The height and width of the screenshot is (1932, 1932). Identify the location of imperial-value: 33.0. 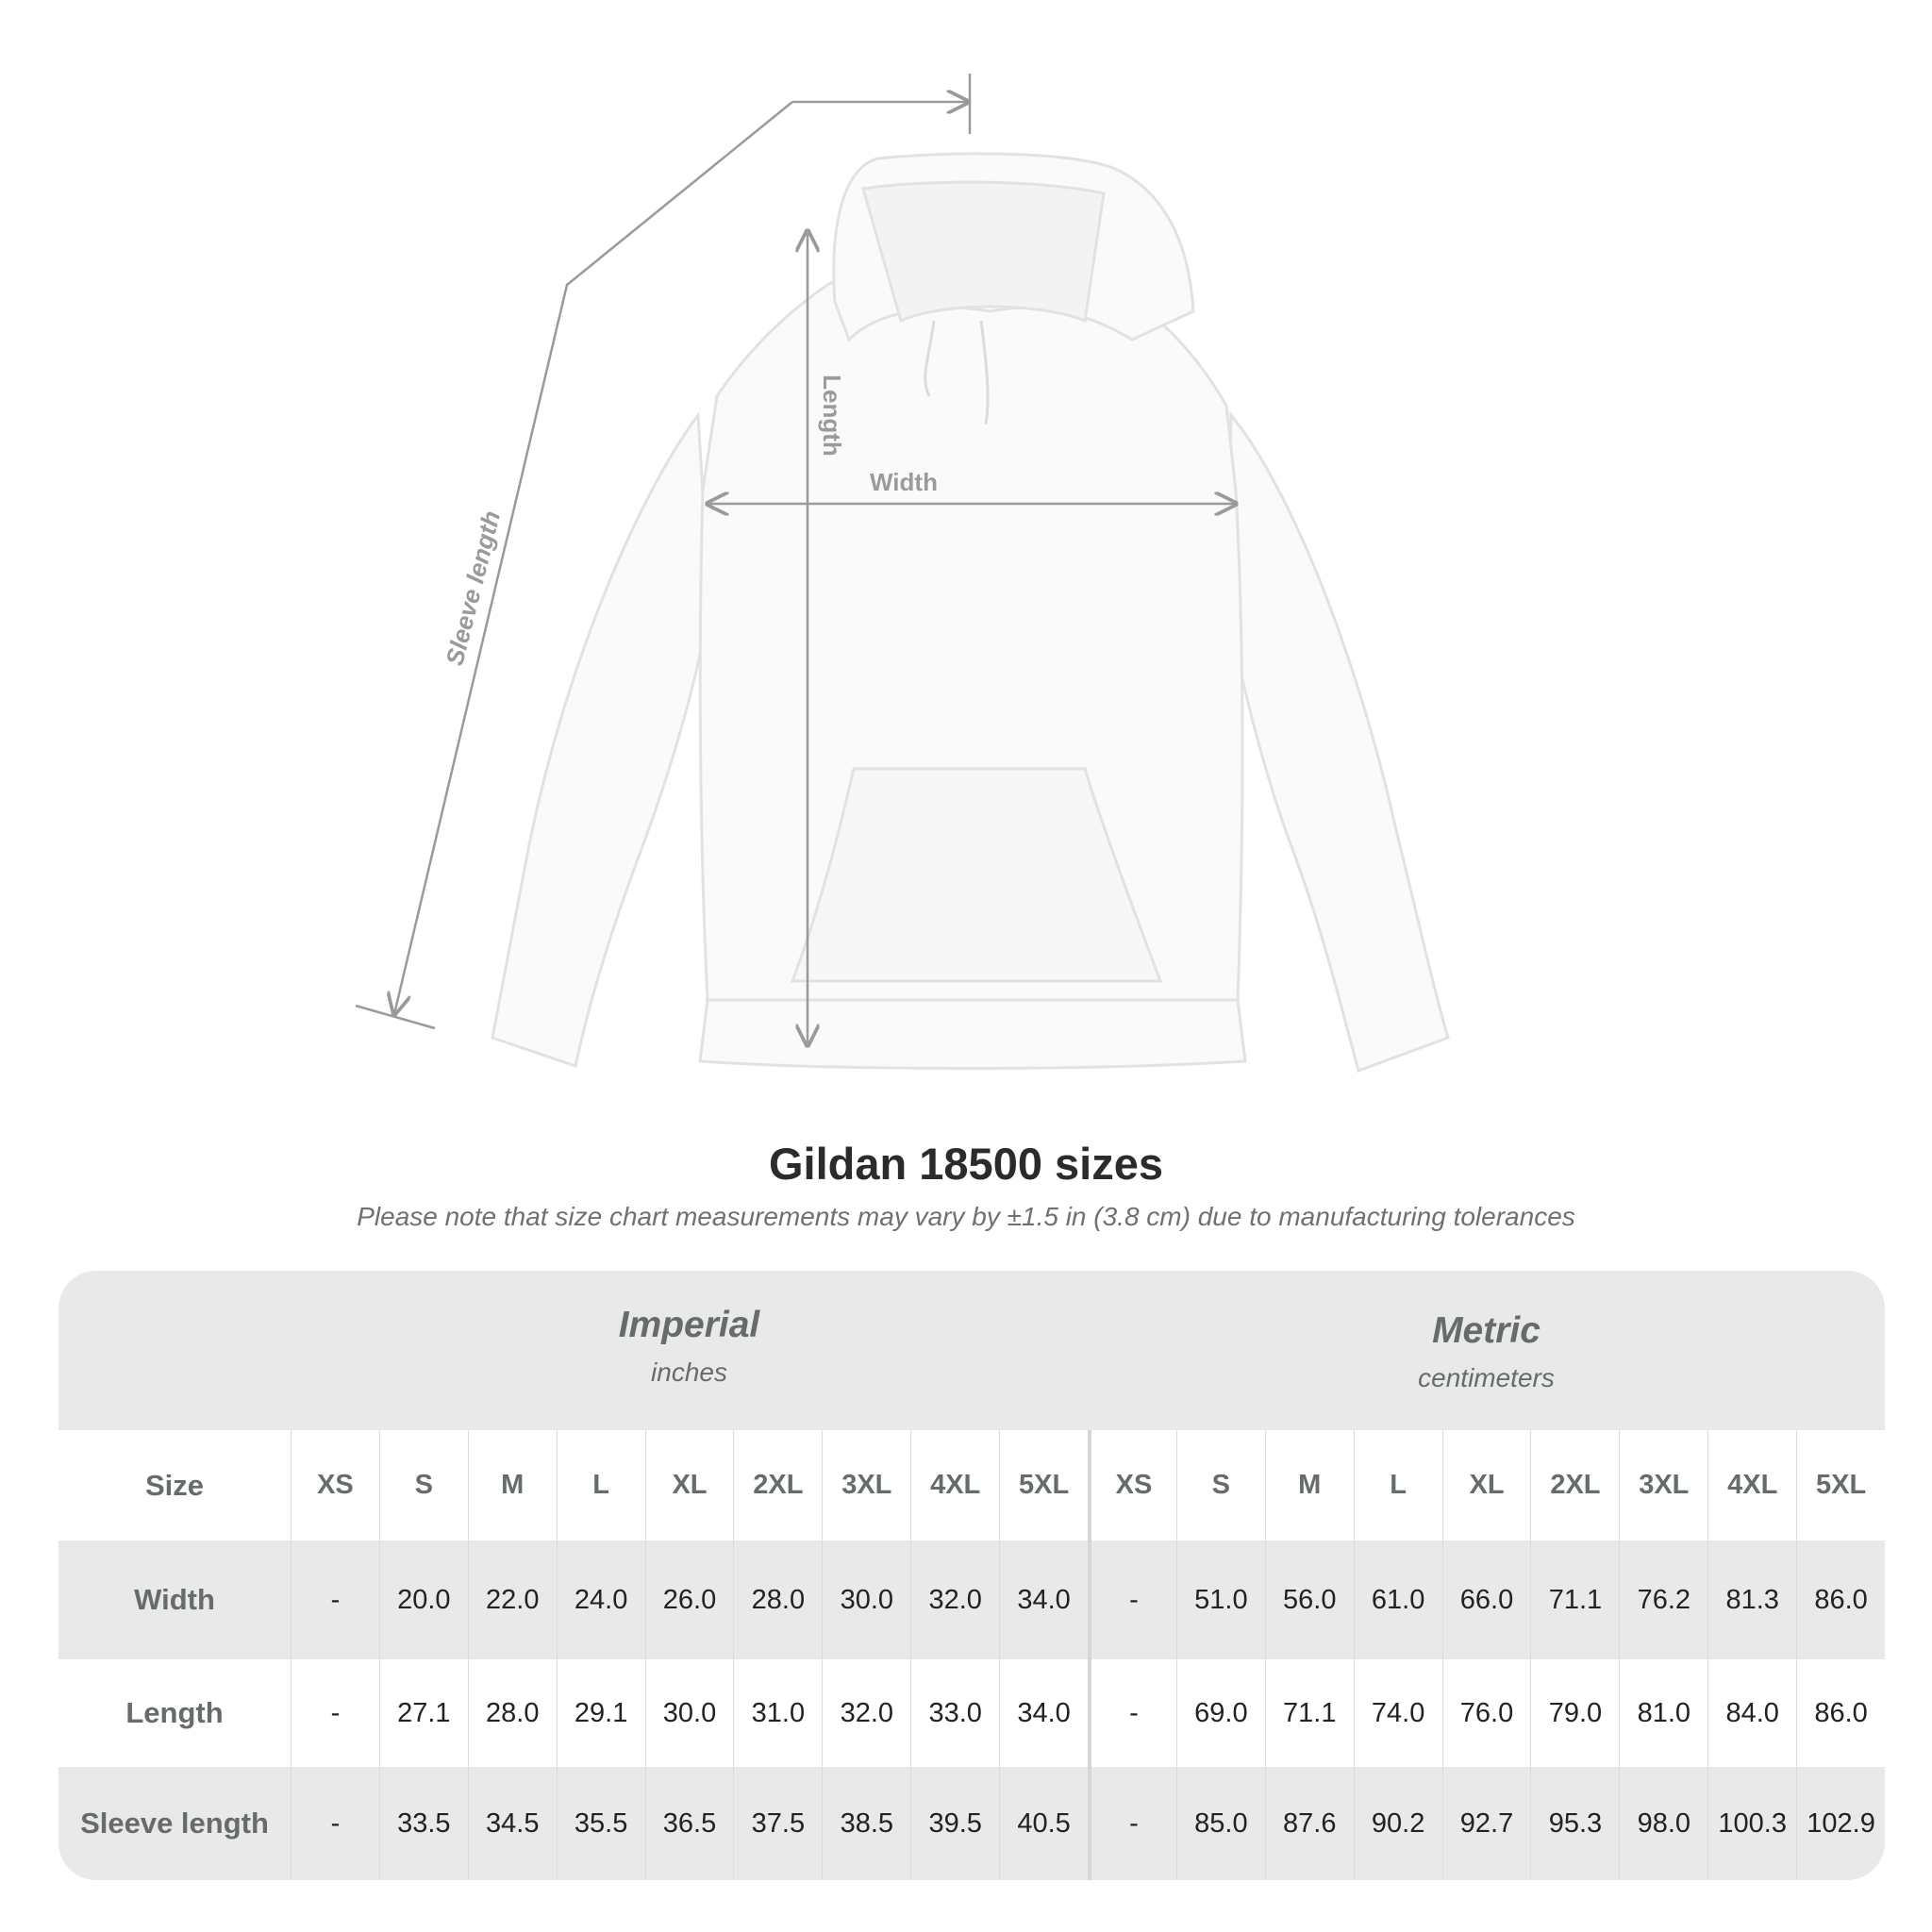
(954, 1713).